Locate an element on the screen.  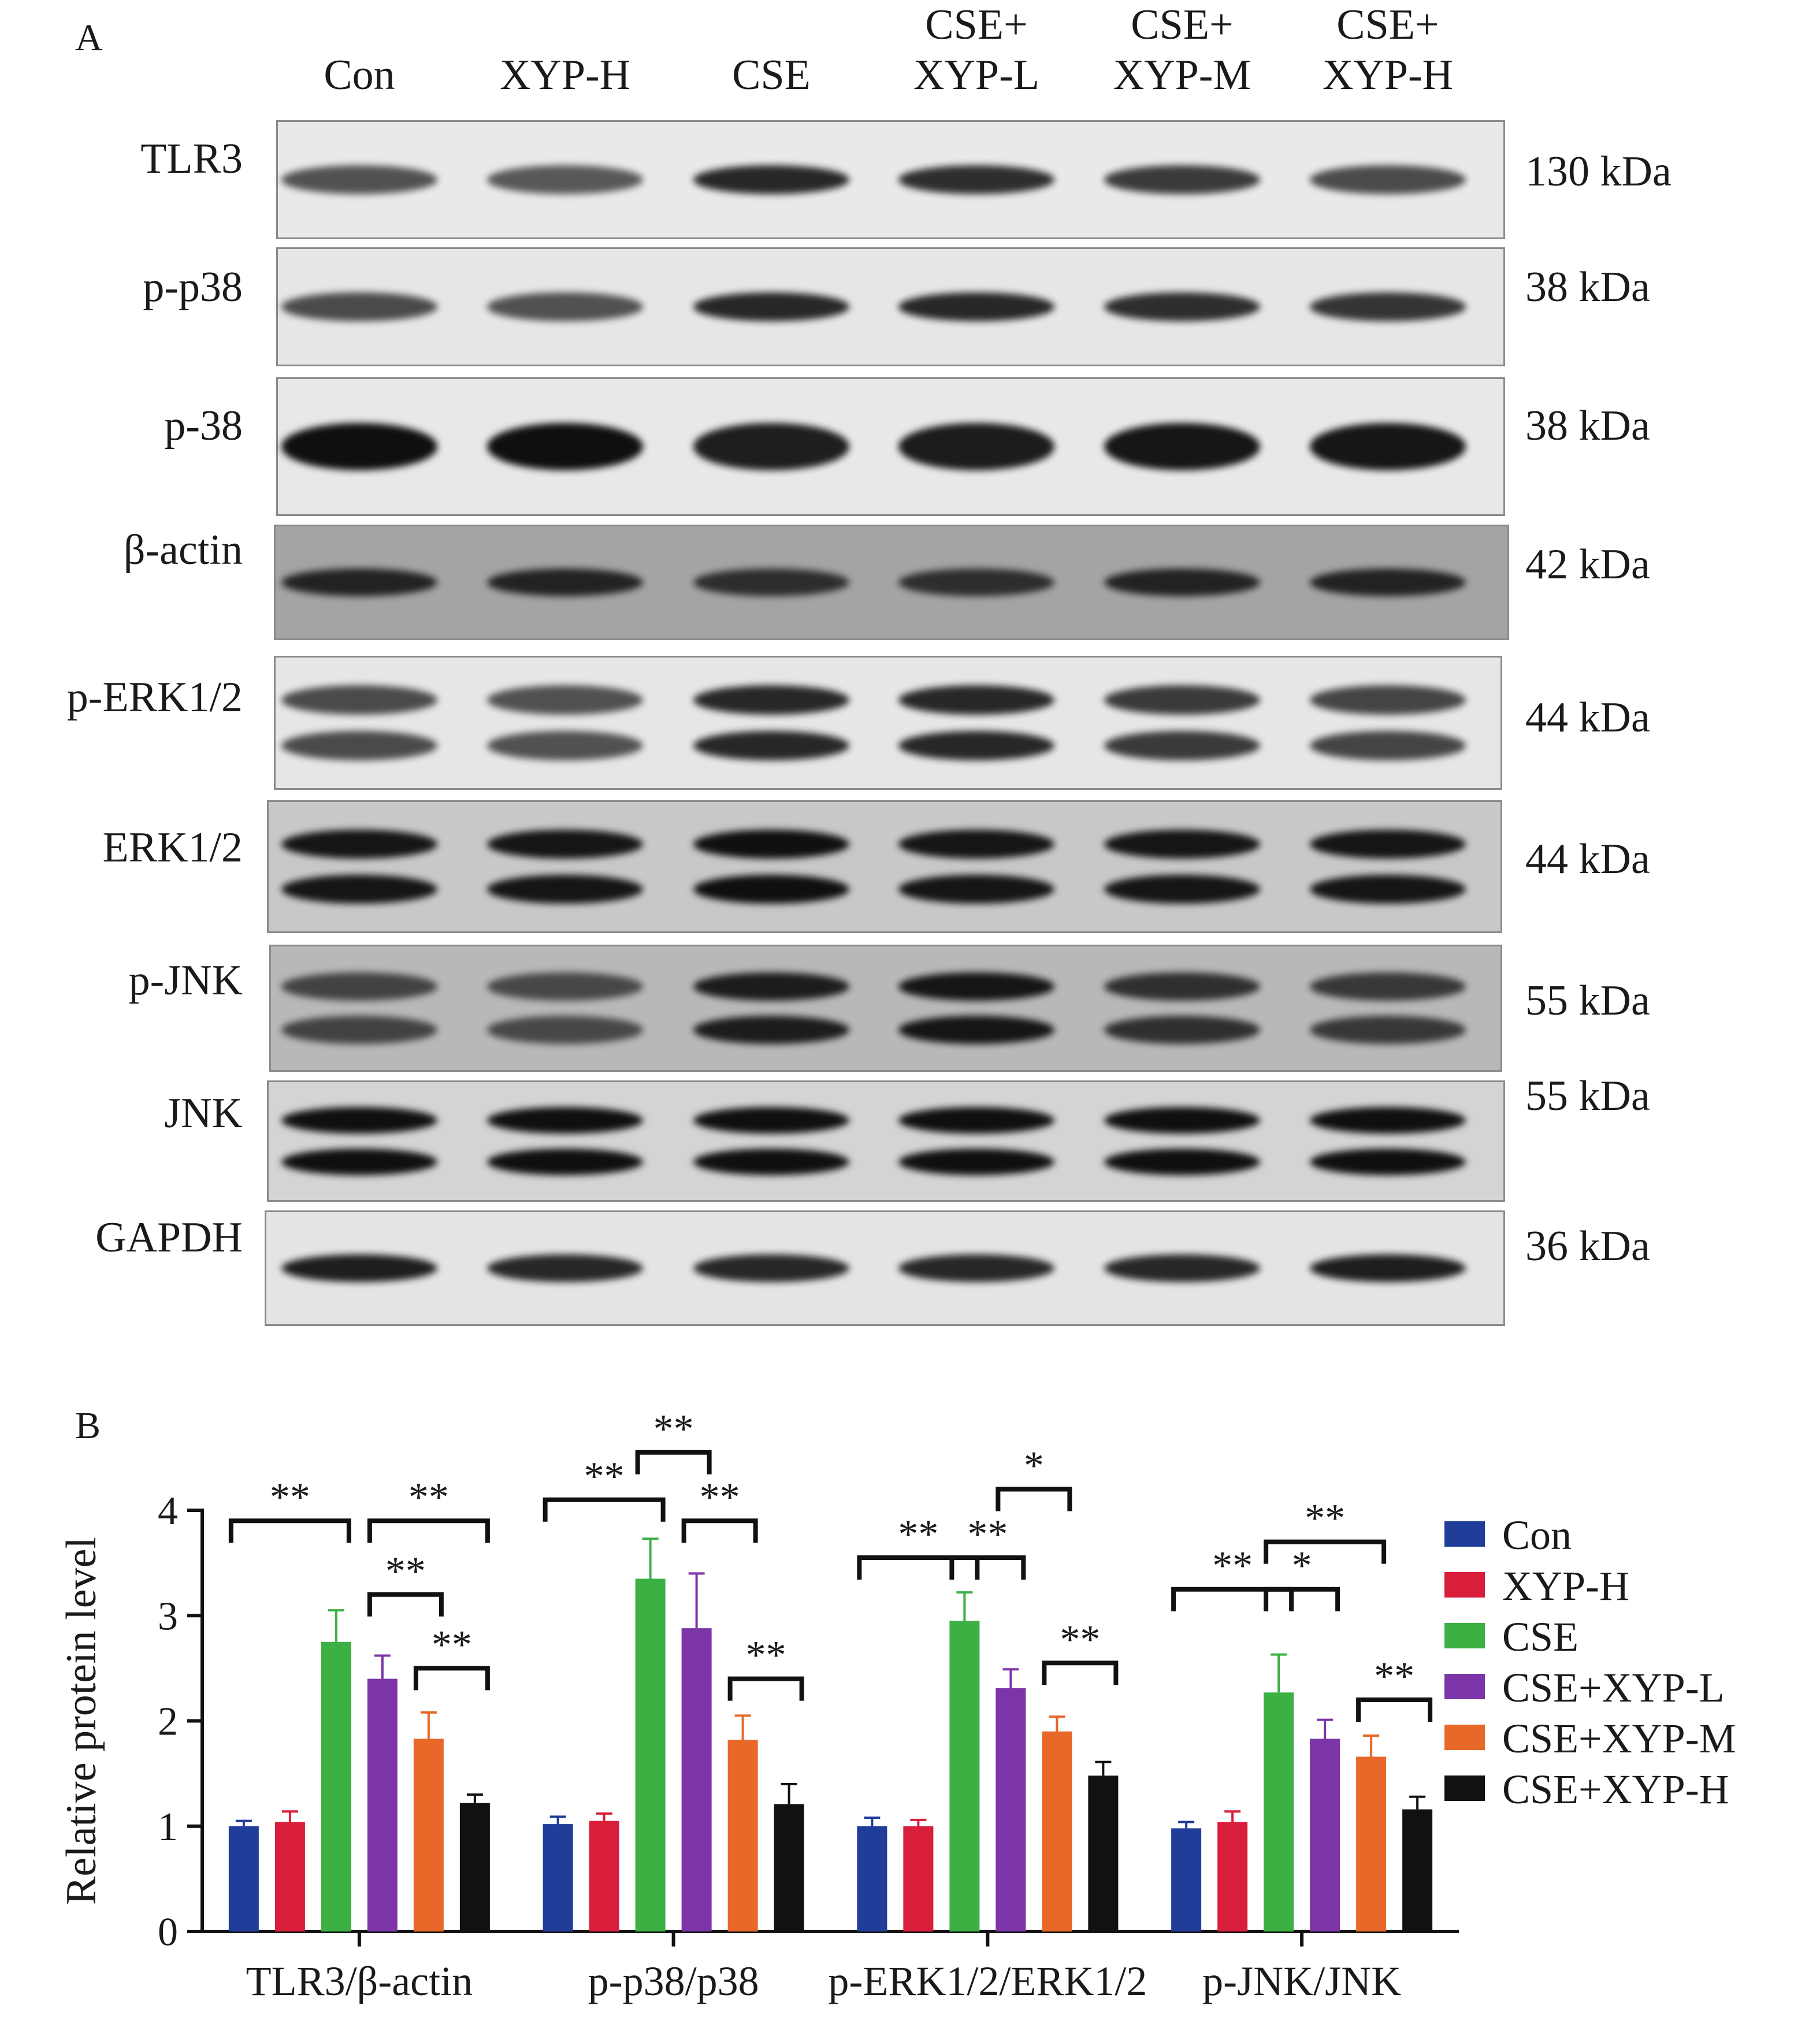
significance-label: * is located at coordinates (1302, 1566).